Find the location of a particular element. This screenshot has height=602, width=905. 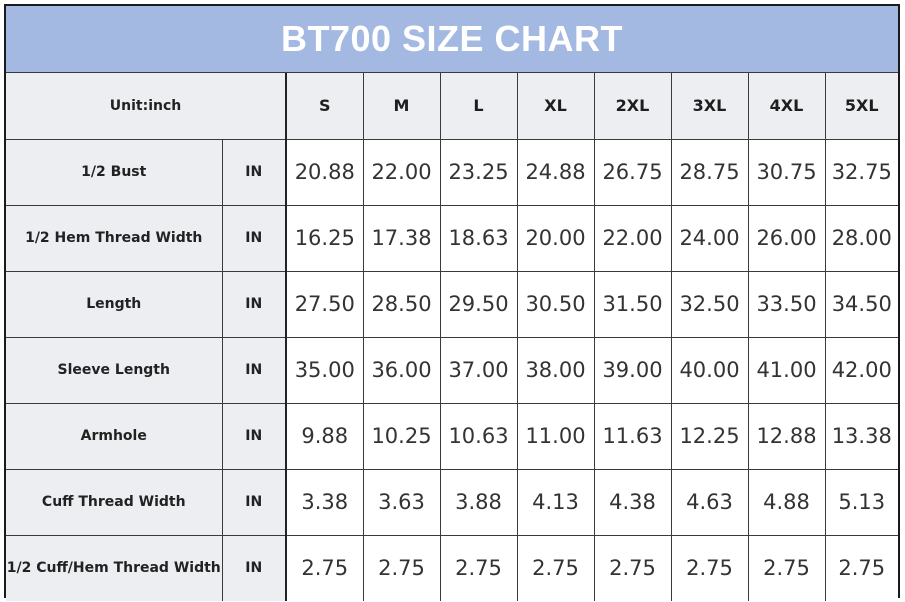

value-cell: 11.00 is located at coordinates (555, 436).